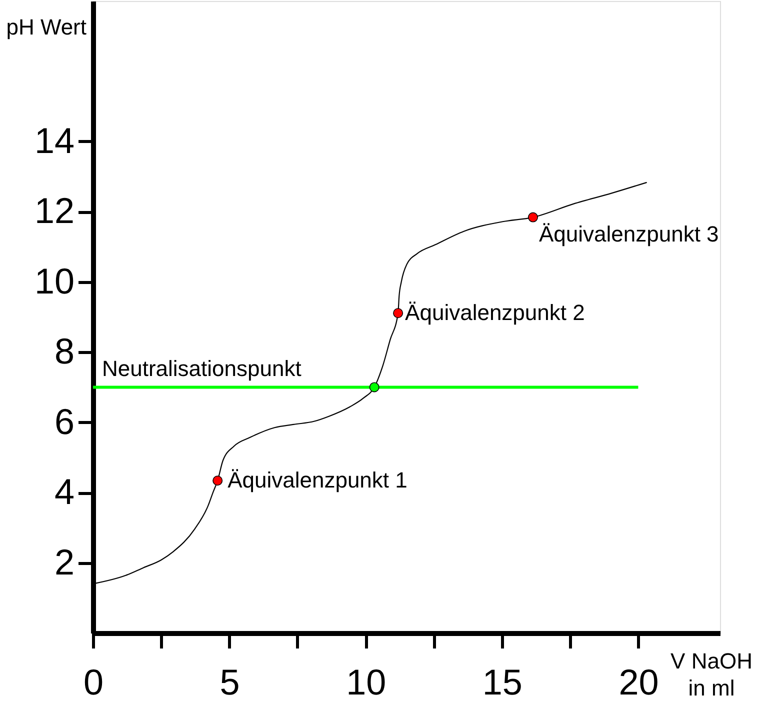  What do you see at coordinates (502, 682) in the screenshot?
I see `x-tick-label: 15` at bounding box center [502, 682].